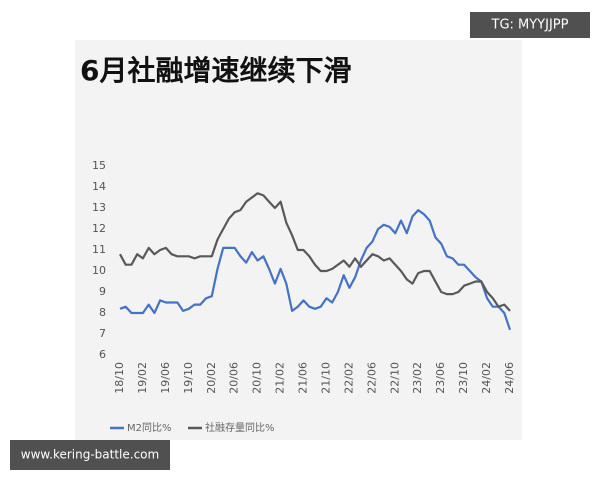 The image size is (600, 480). I want to click on x-tick-label: 21/10, so click(325, 378).